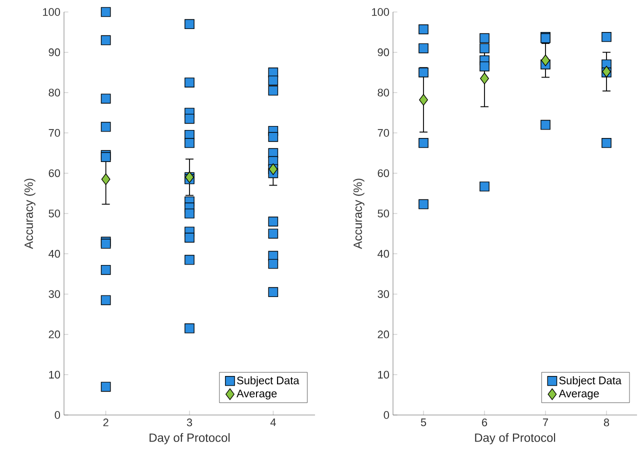  What do you see at coordinates (485, 422) in the screenshot?
I see `x-tick-label: 6` at bounding box center [485, 422].